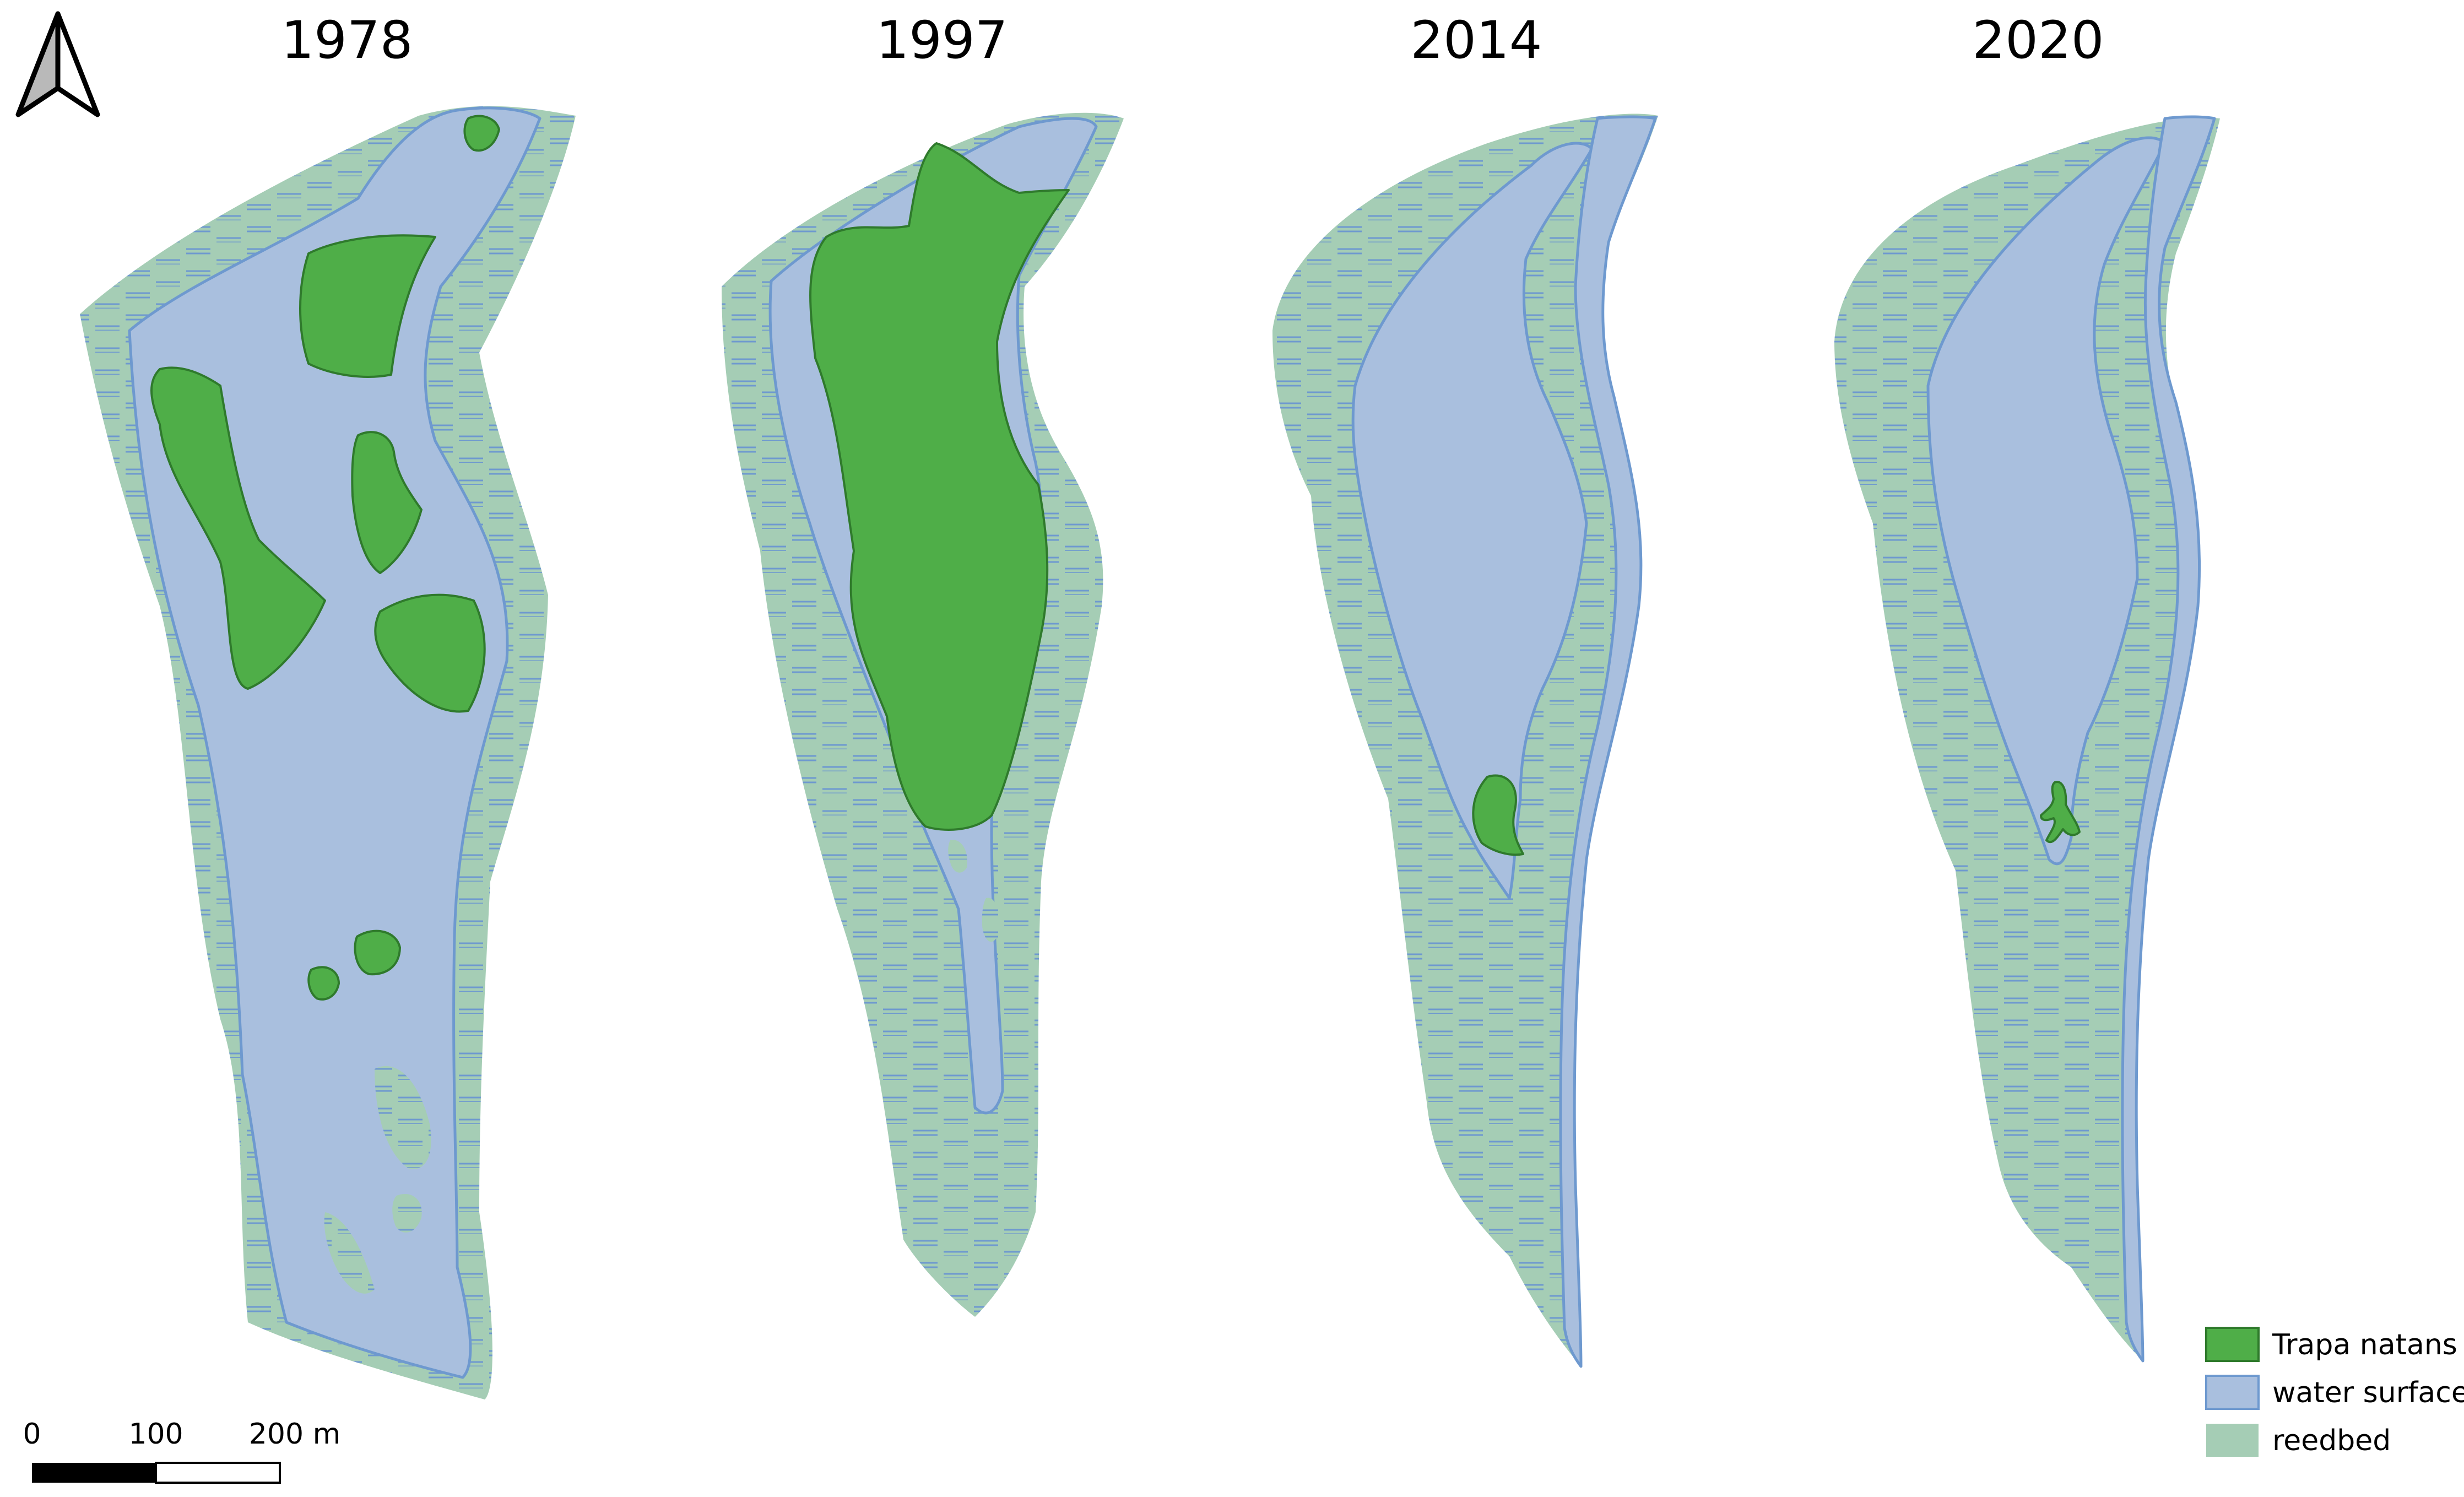  Describe the element at coordinates (155, 1434) in the screenshot. I see `scale-label-100: 100` at that location.